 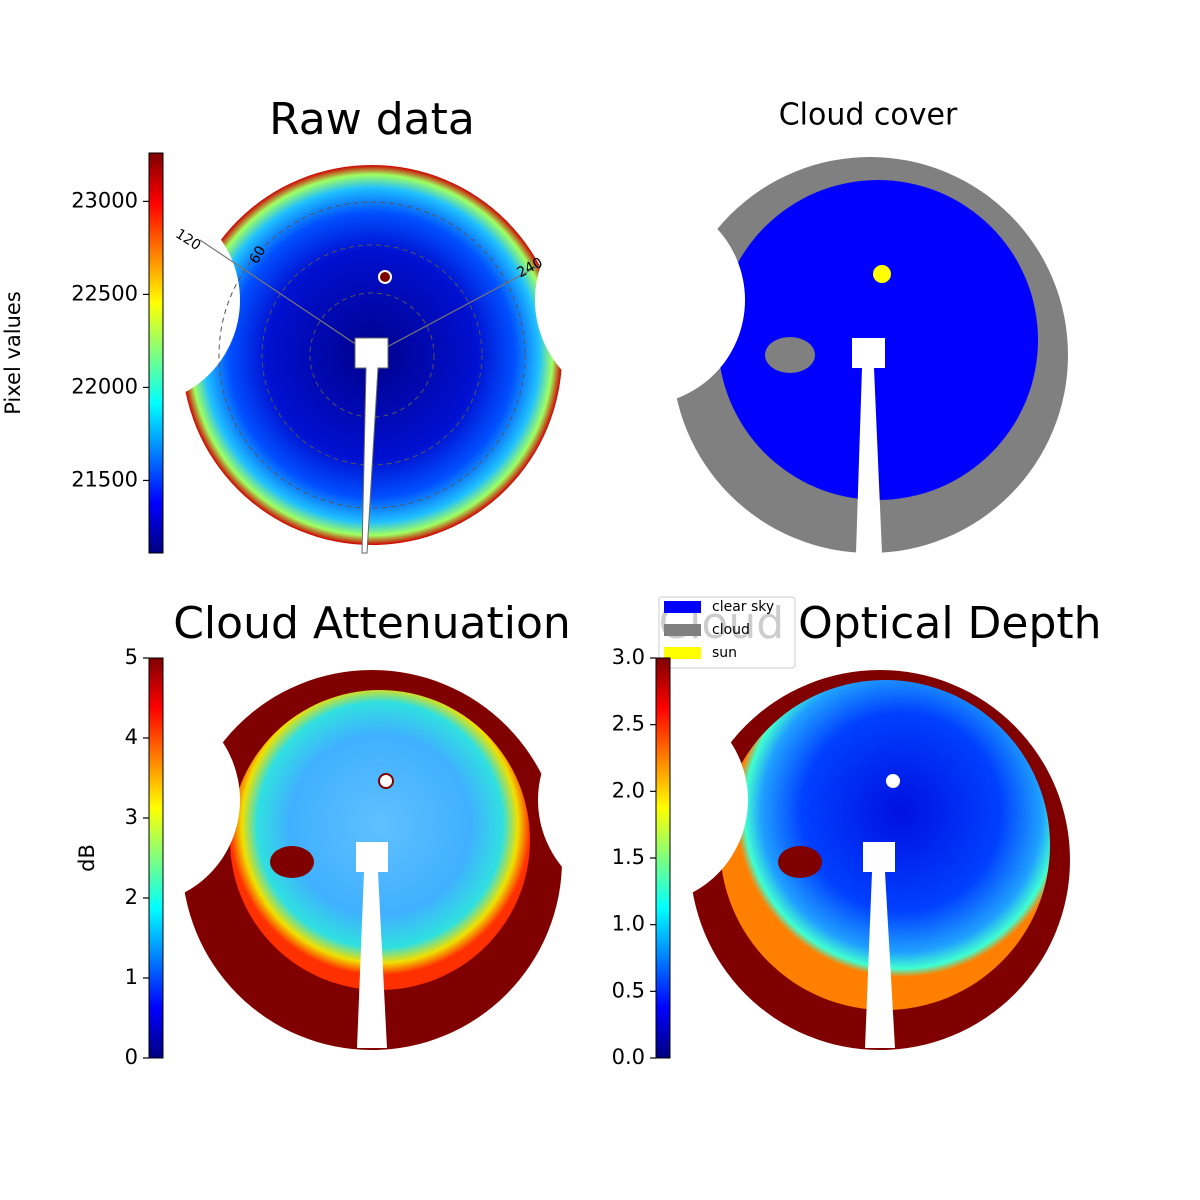 What do you see at coordinates (131, 657) in the screenshot?
I see `y-tick-label: 5` at bounding box center [131, 657].